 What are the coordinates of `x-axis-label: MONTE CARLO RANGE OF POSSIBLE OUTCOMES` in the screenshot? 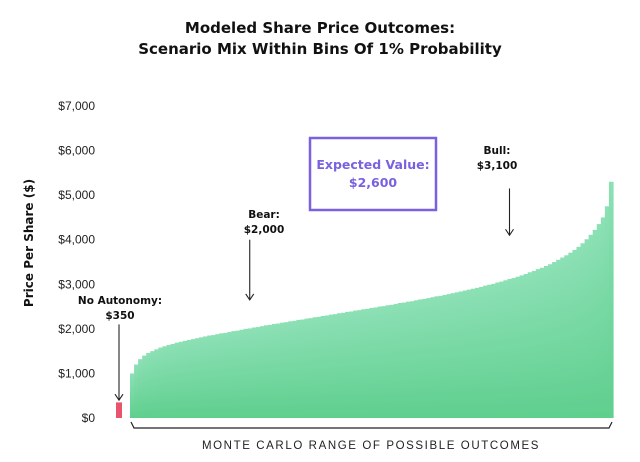 It's located at (371, 446).